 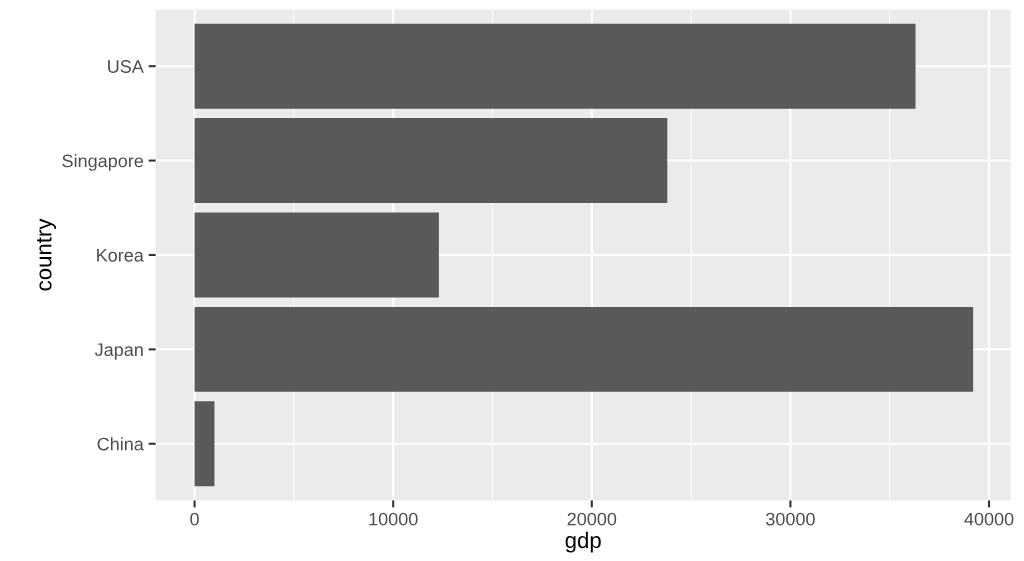 I want to click on x-tick-label: 40000, so click(x=989, y=519).